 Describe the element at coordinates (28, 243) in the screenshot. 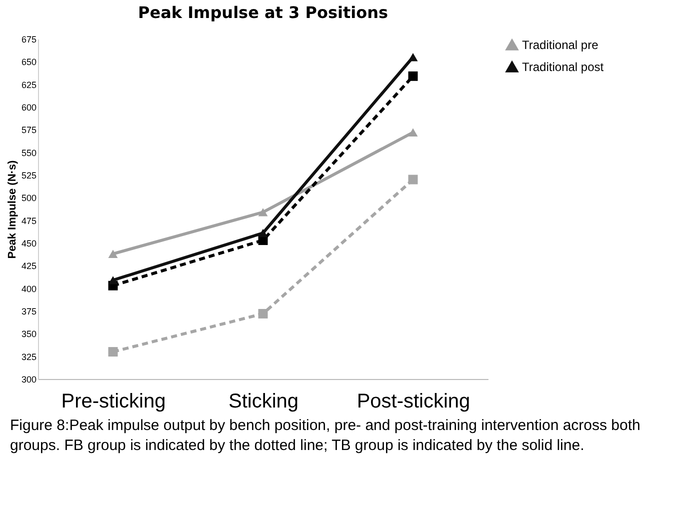

I see `y-tick-label: 450` at that location.